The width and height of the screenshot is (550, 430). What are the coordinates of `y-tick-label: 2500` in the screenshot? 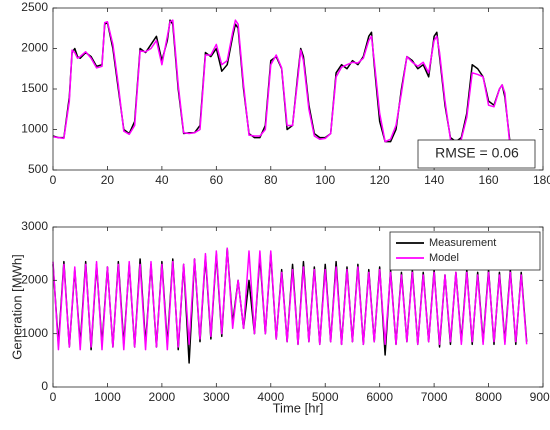 It's located at (34, 7).